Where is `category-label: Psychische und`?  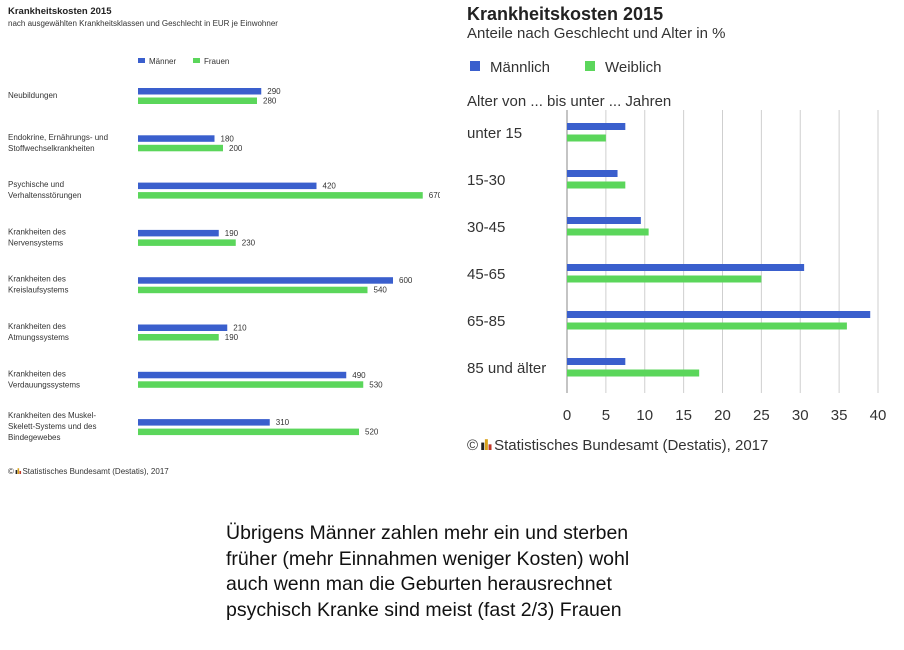
category-label: Psychische und is located at coordinates (36, 184).